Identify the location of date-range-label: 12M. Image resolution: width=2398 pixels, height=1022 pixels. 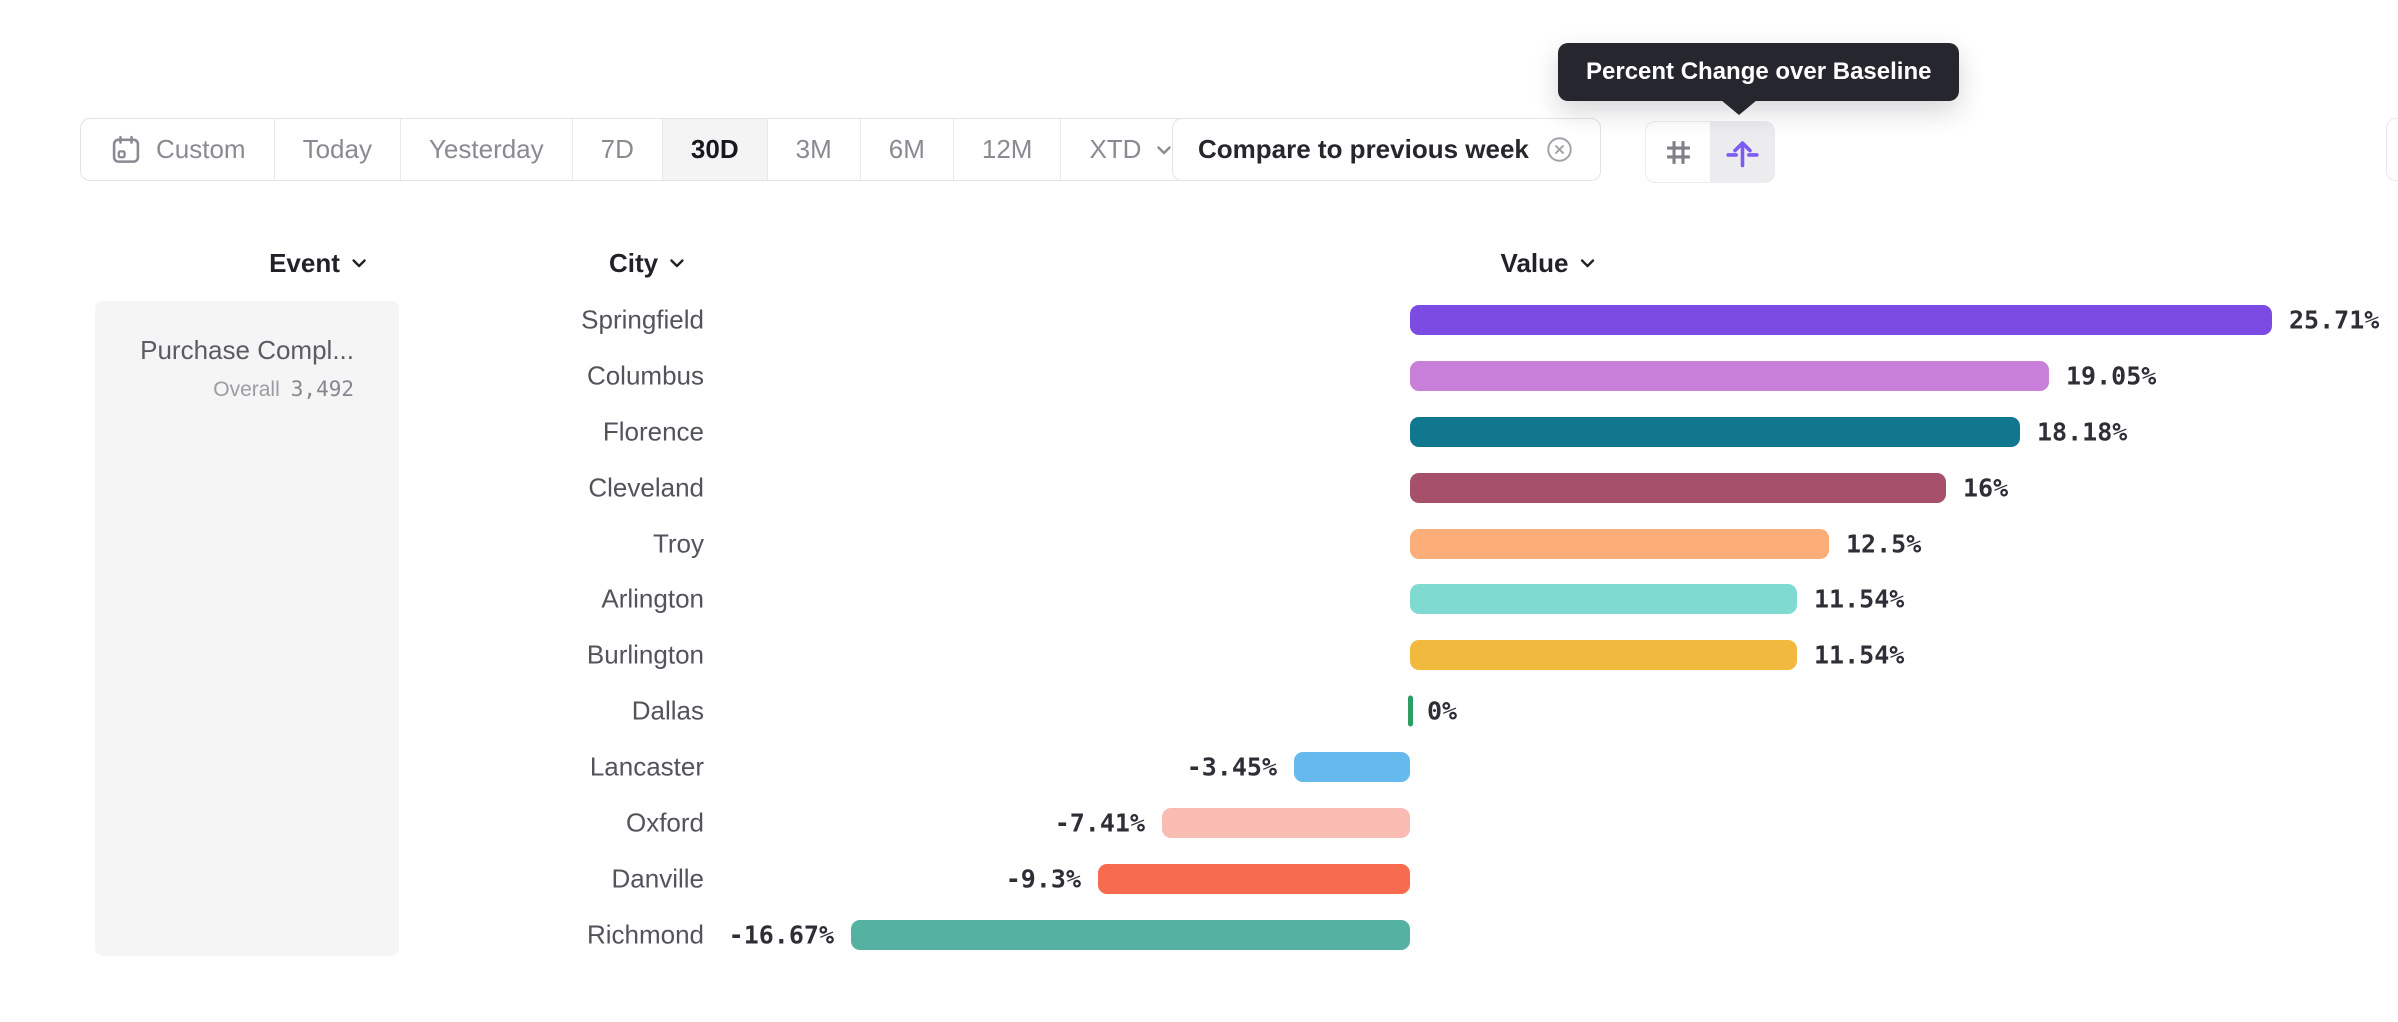
(1007, 149).